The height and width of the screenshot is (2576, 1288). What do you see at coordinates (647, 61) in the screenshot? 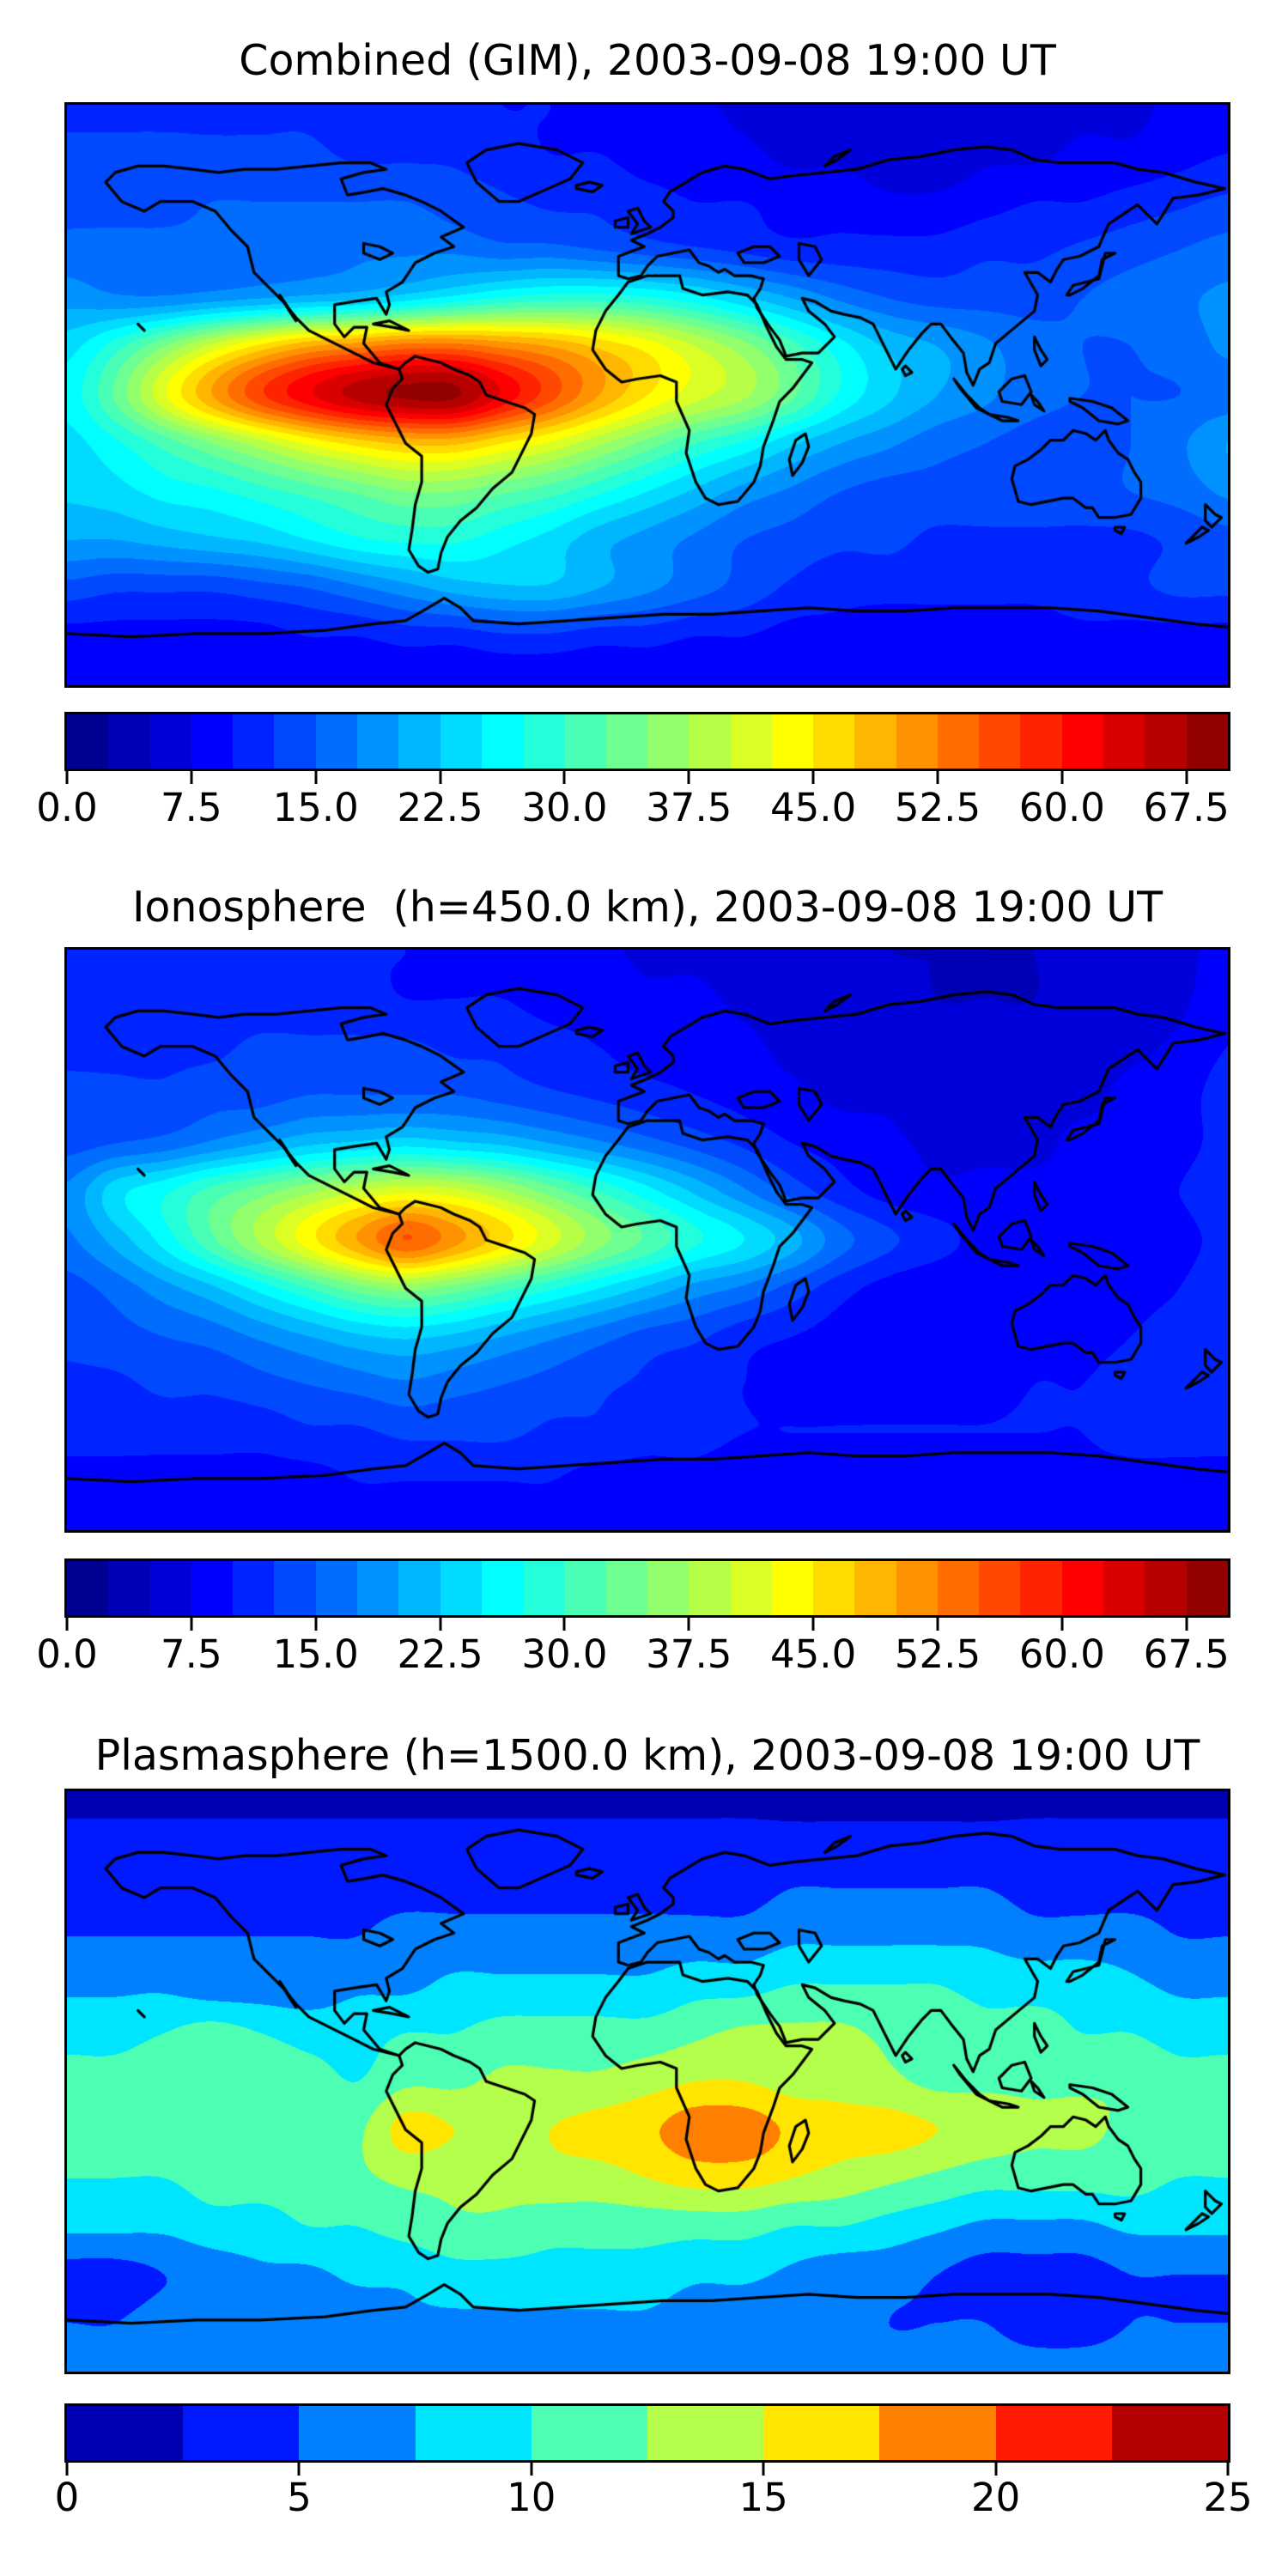
I see `panel-title-combined: Combined (GIM), 2003-09-08 19:00 UT` at bounding box center [647, 61].